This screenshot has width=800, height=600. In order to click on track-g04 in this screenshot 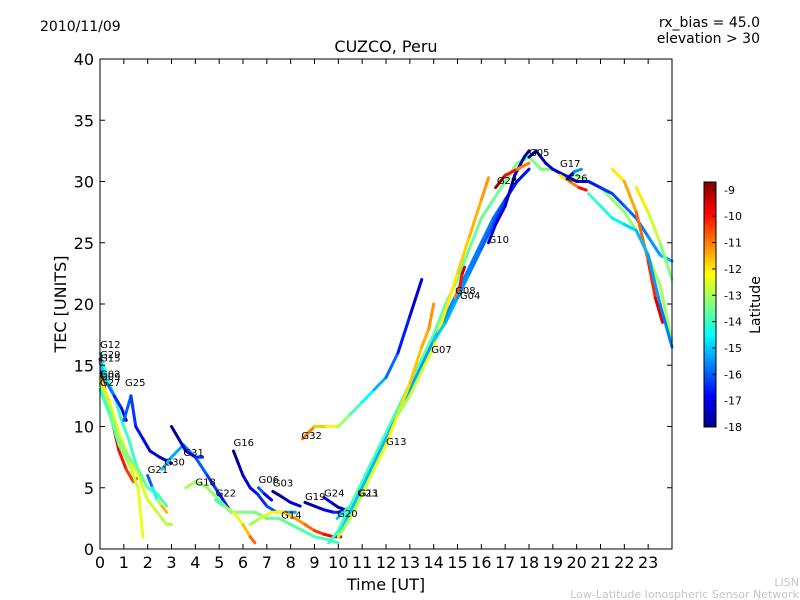, I will do `click(481, 255)`.